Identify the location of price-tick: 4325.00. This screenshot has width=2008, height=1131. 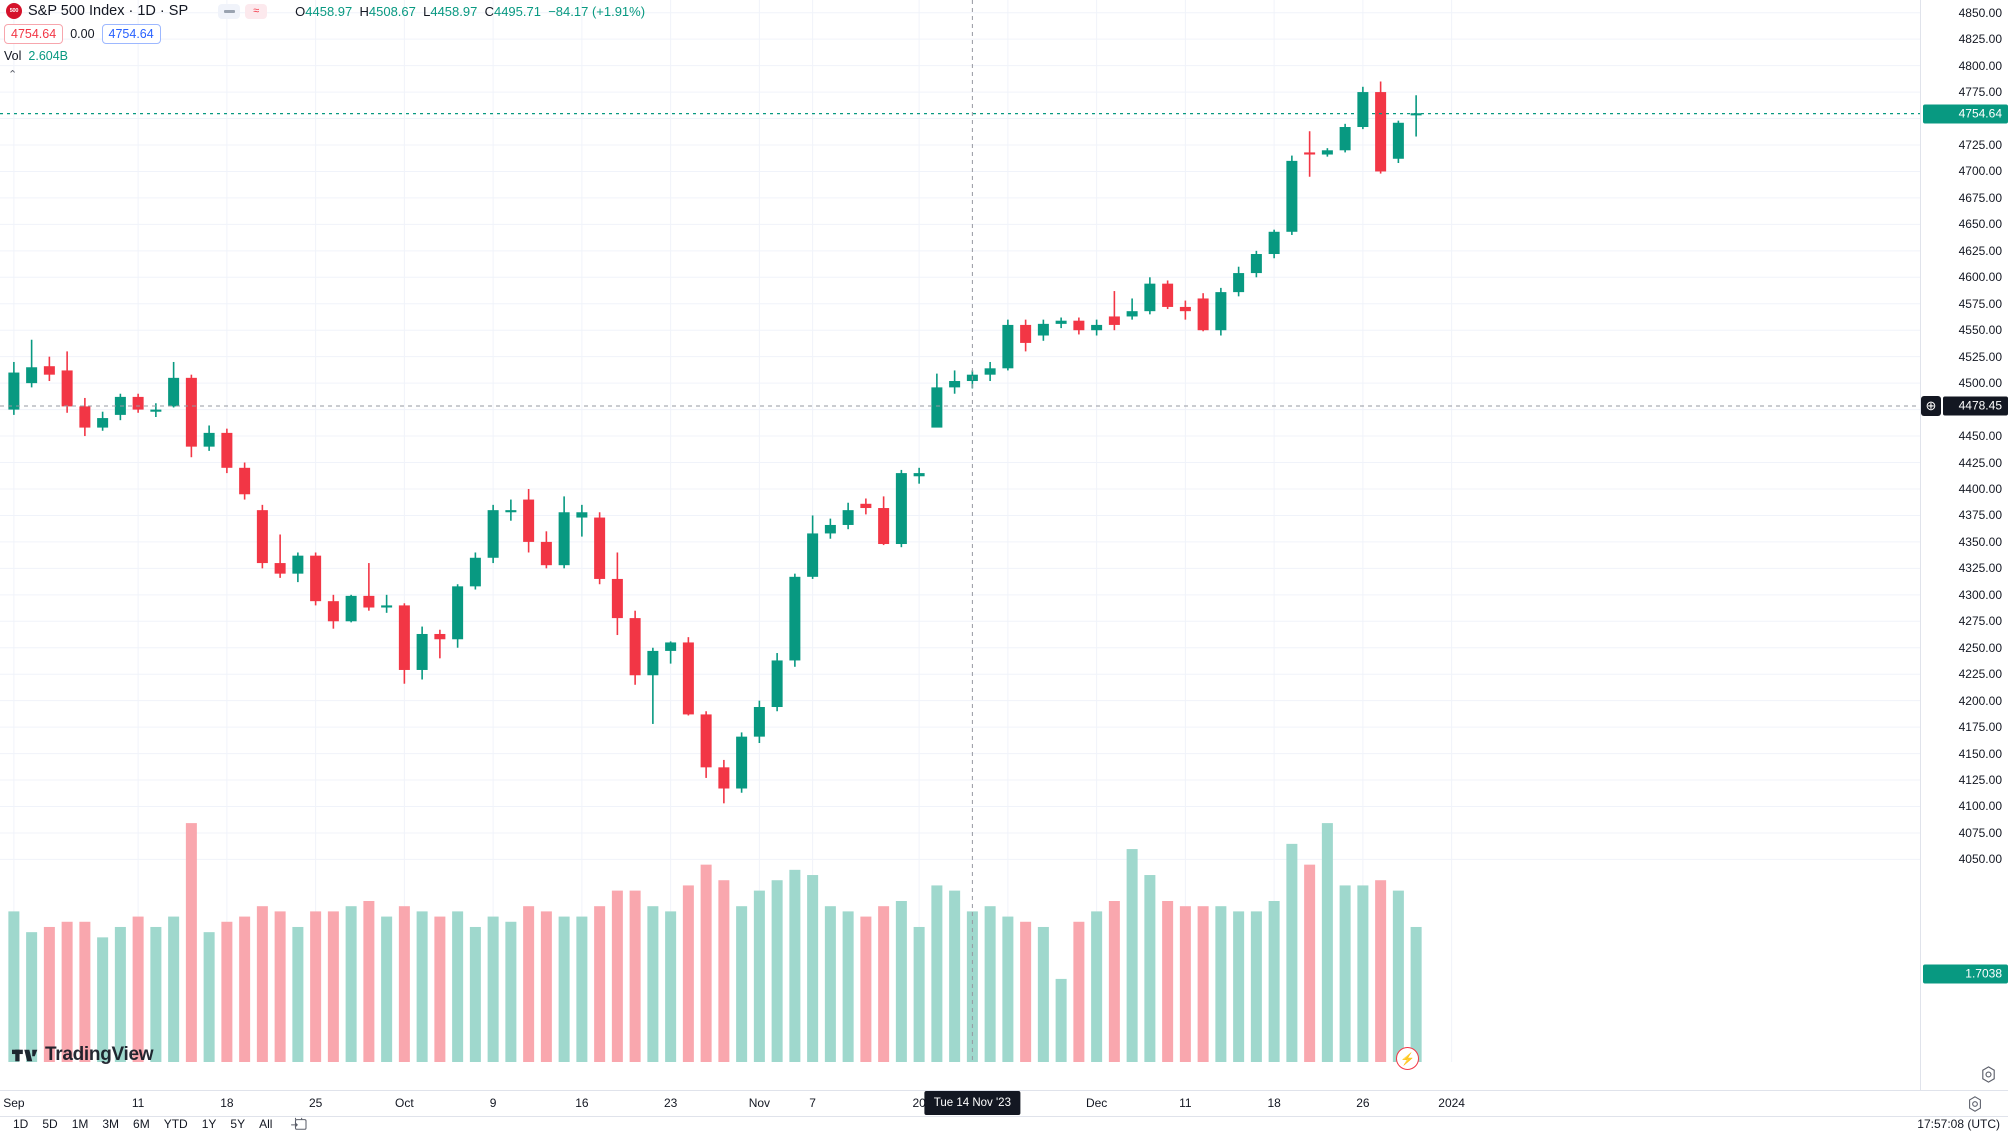
(1980, 568).